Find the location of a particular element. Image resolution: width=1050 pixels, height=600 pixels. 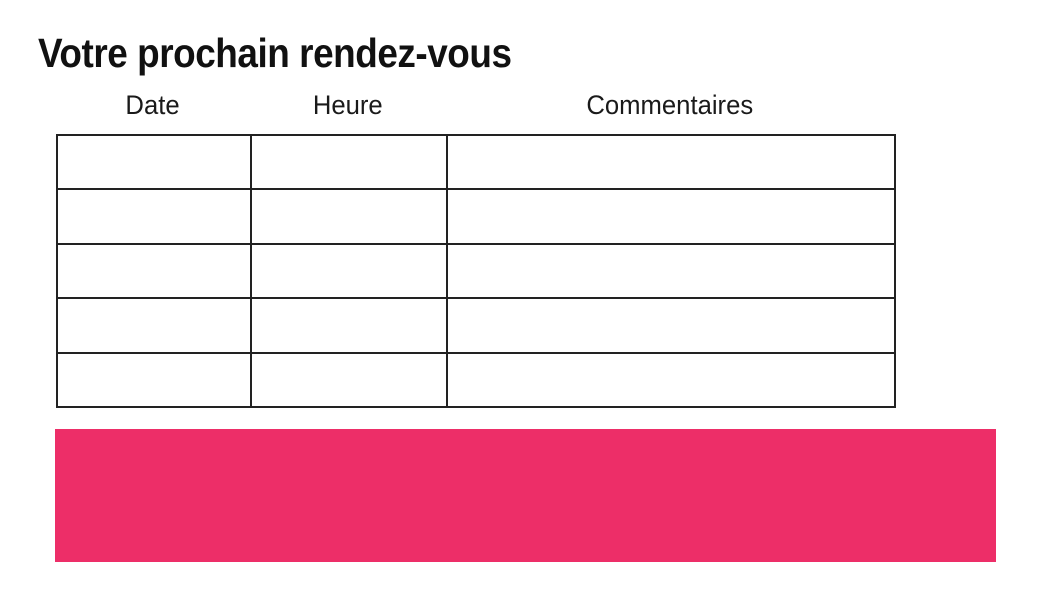

column-header-commentaires: Commentaires is located at coordinates (670, 105).